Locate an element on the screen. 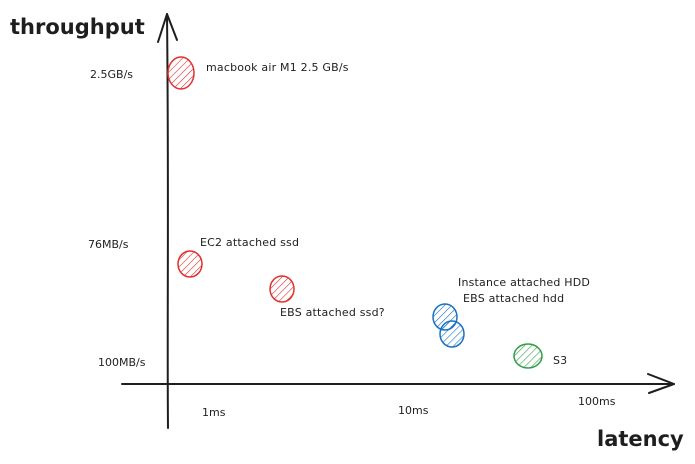 This screenshot has height=464, width=695. point-label: Instance attached HDD is located at coordinates (524, 282).